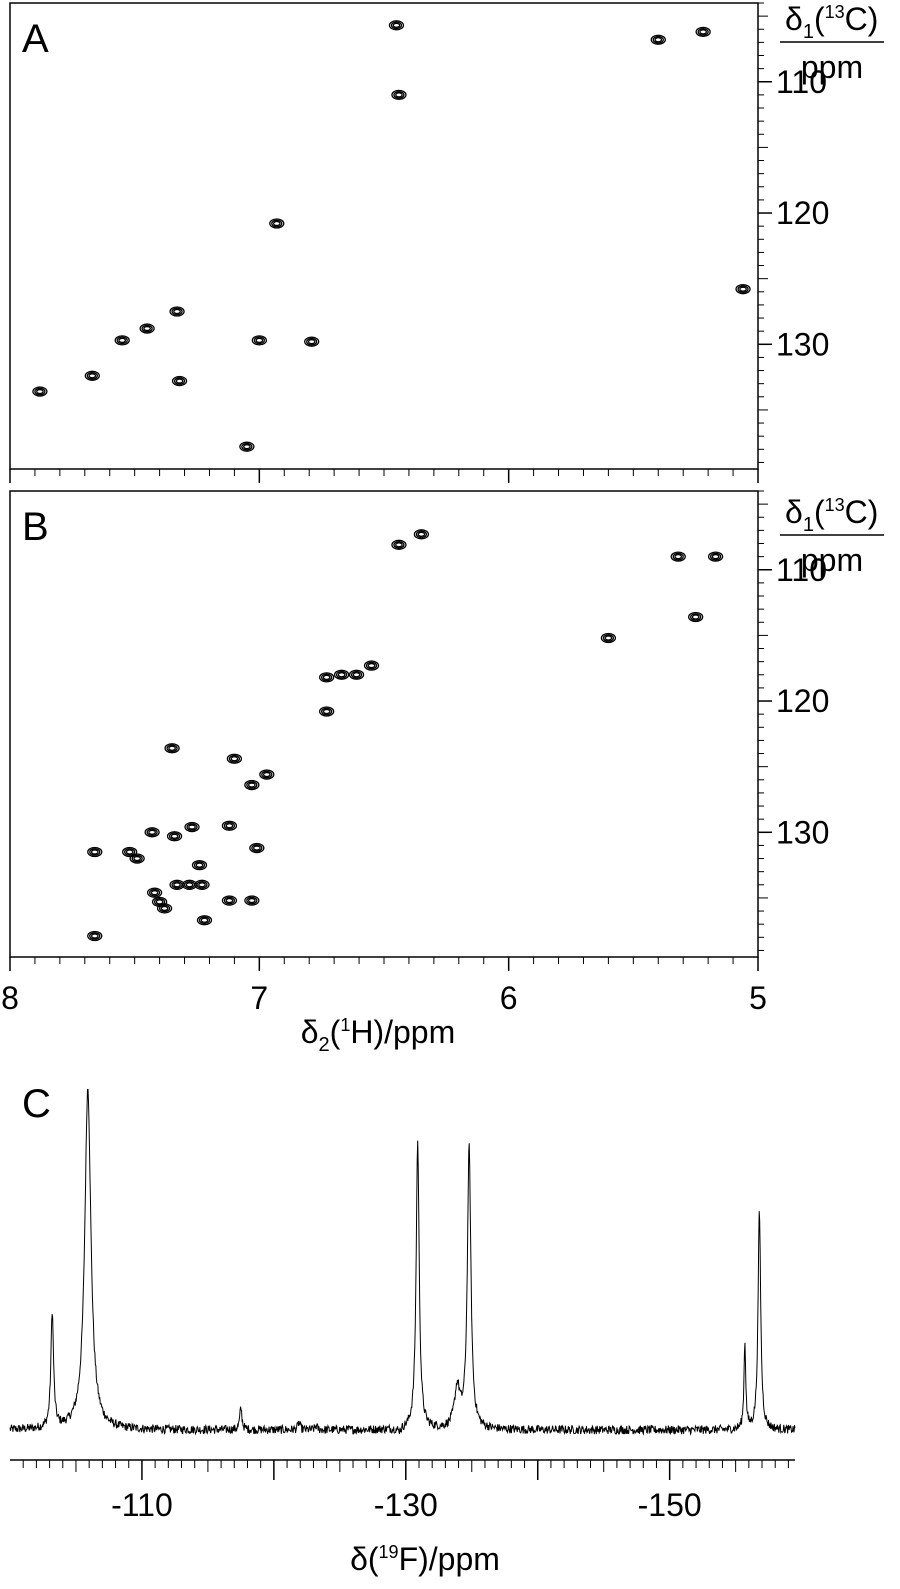  I want to click on c-x-mass: 19, so click(389, 1552).